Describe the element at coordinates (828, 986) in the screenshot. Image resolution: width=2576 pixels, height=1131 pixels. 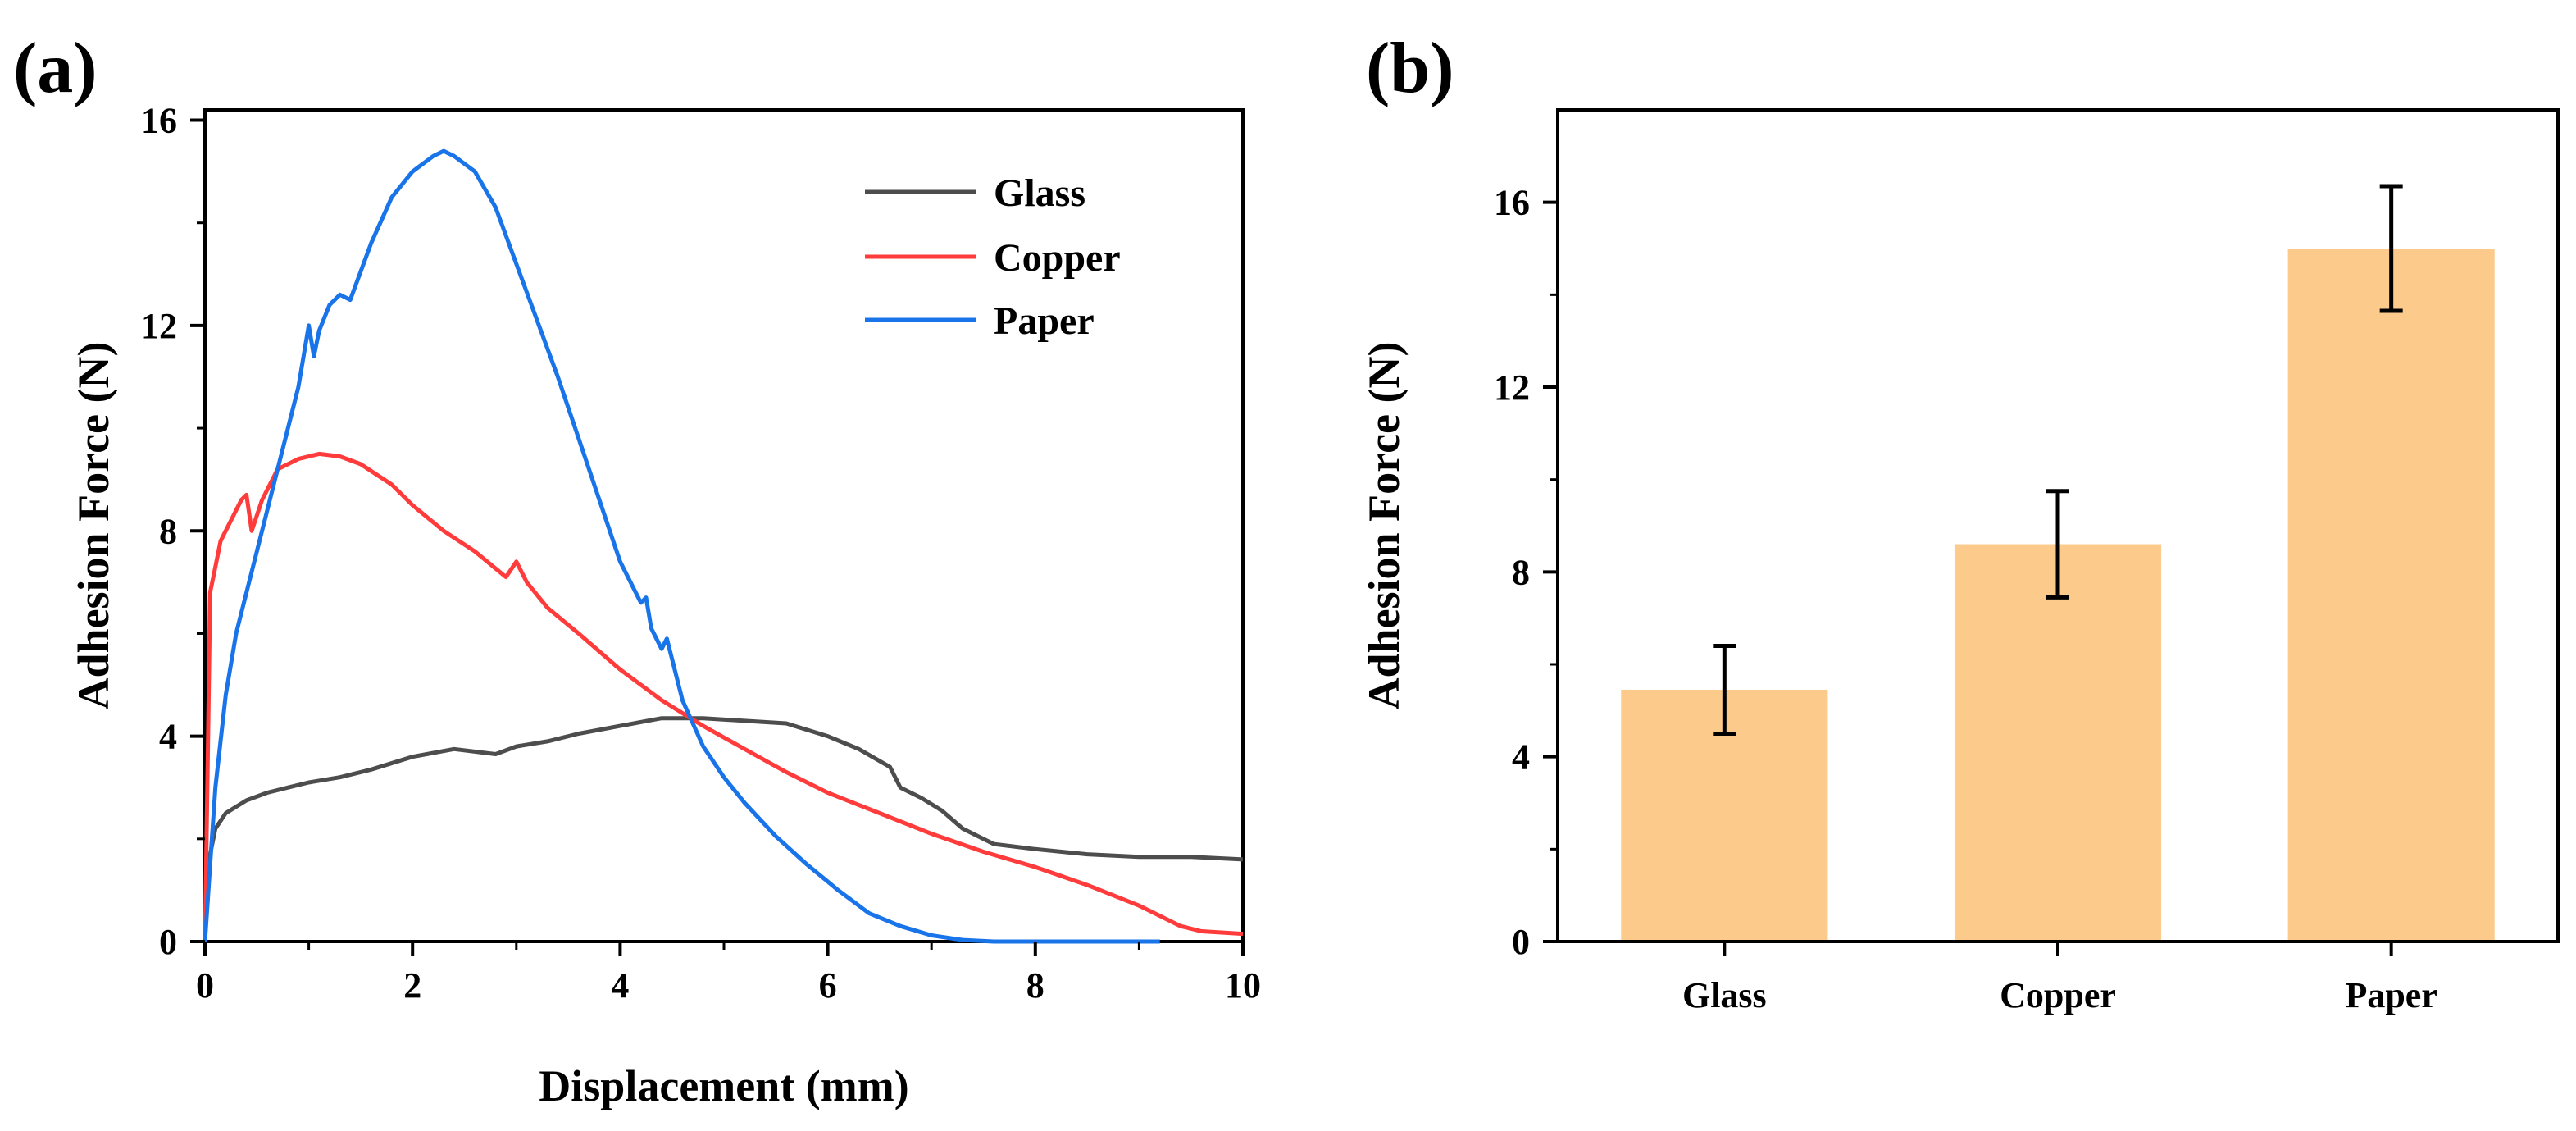
I see `x-tick-label: 6` at that location.